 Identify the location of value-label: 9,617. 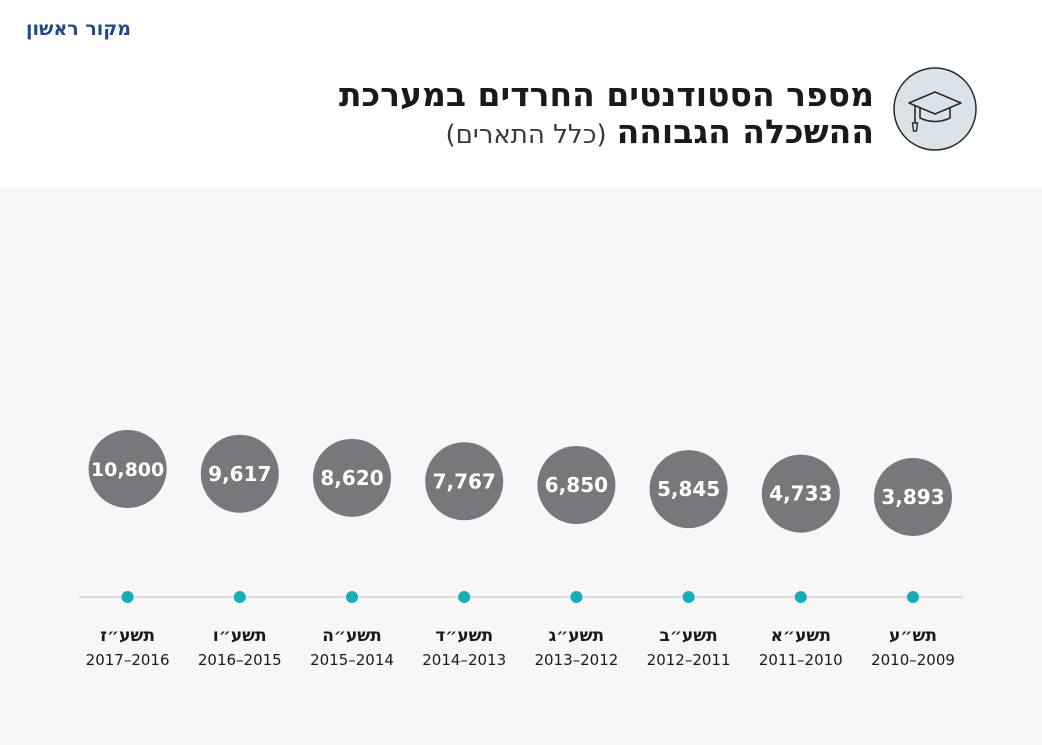
(239, 474).